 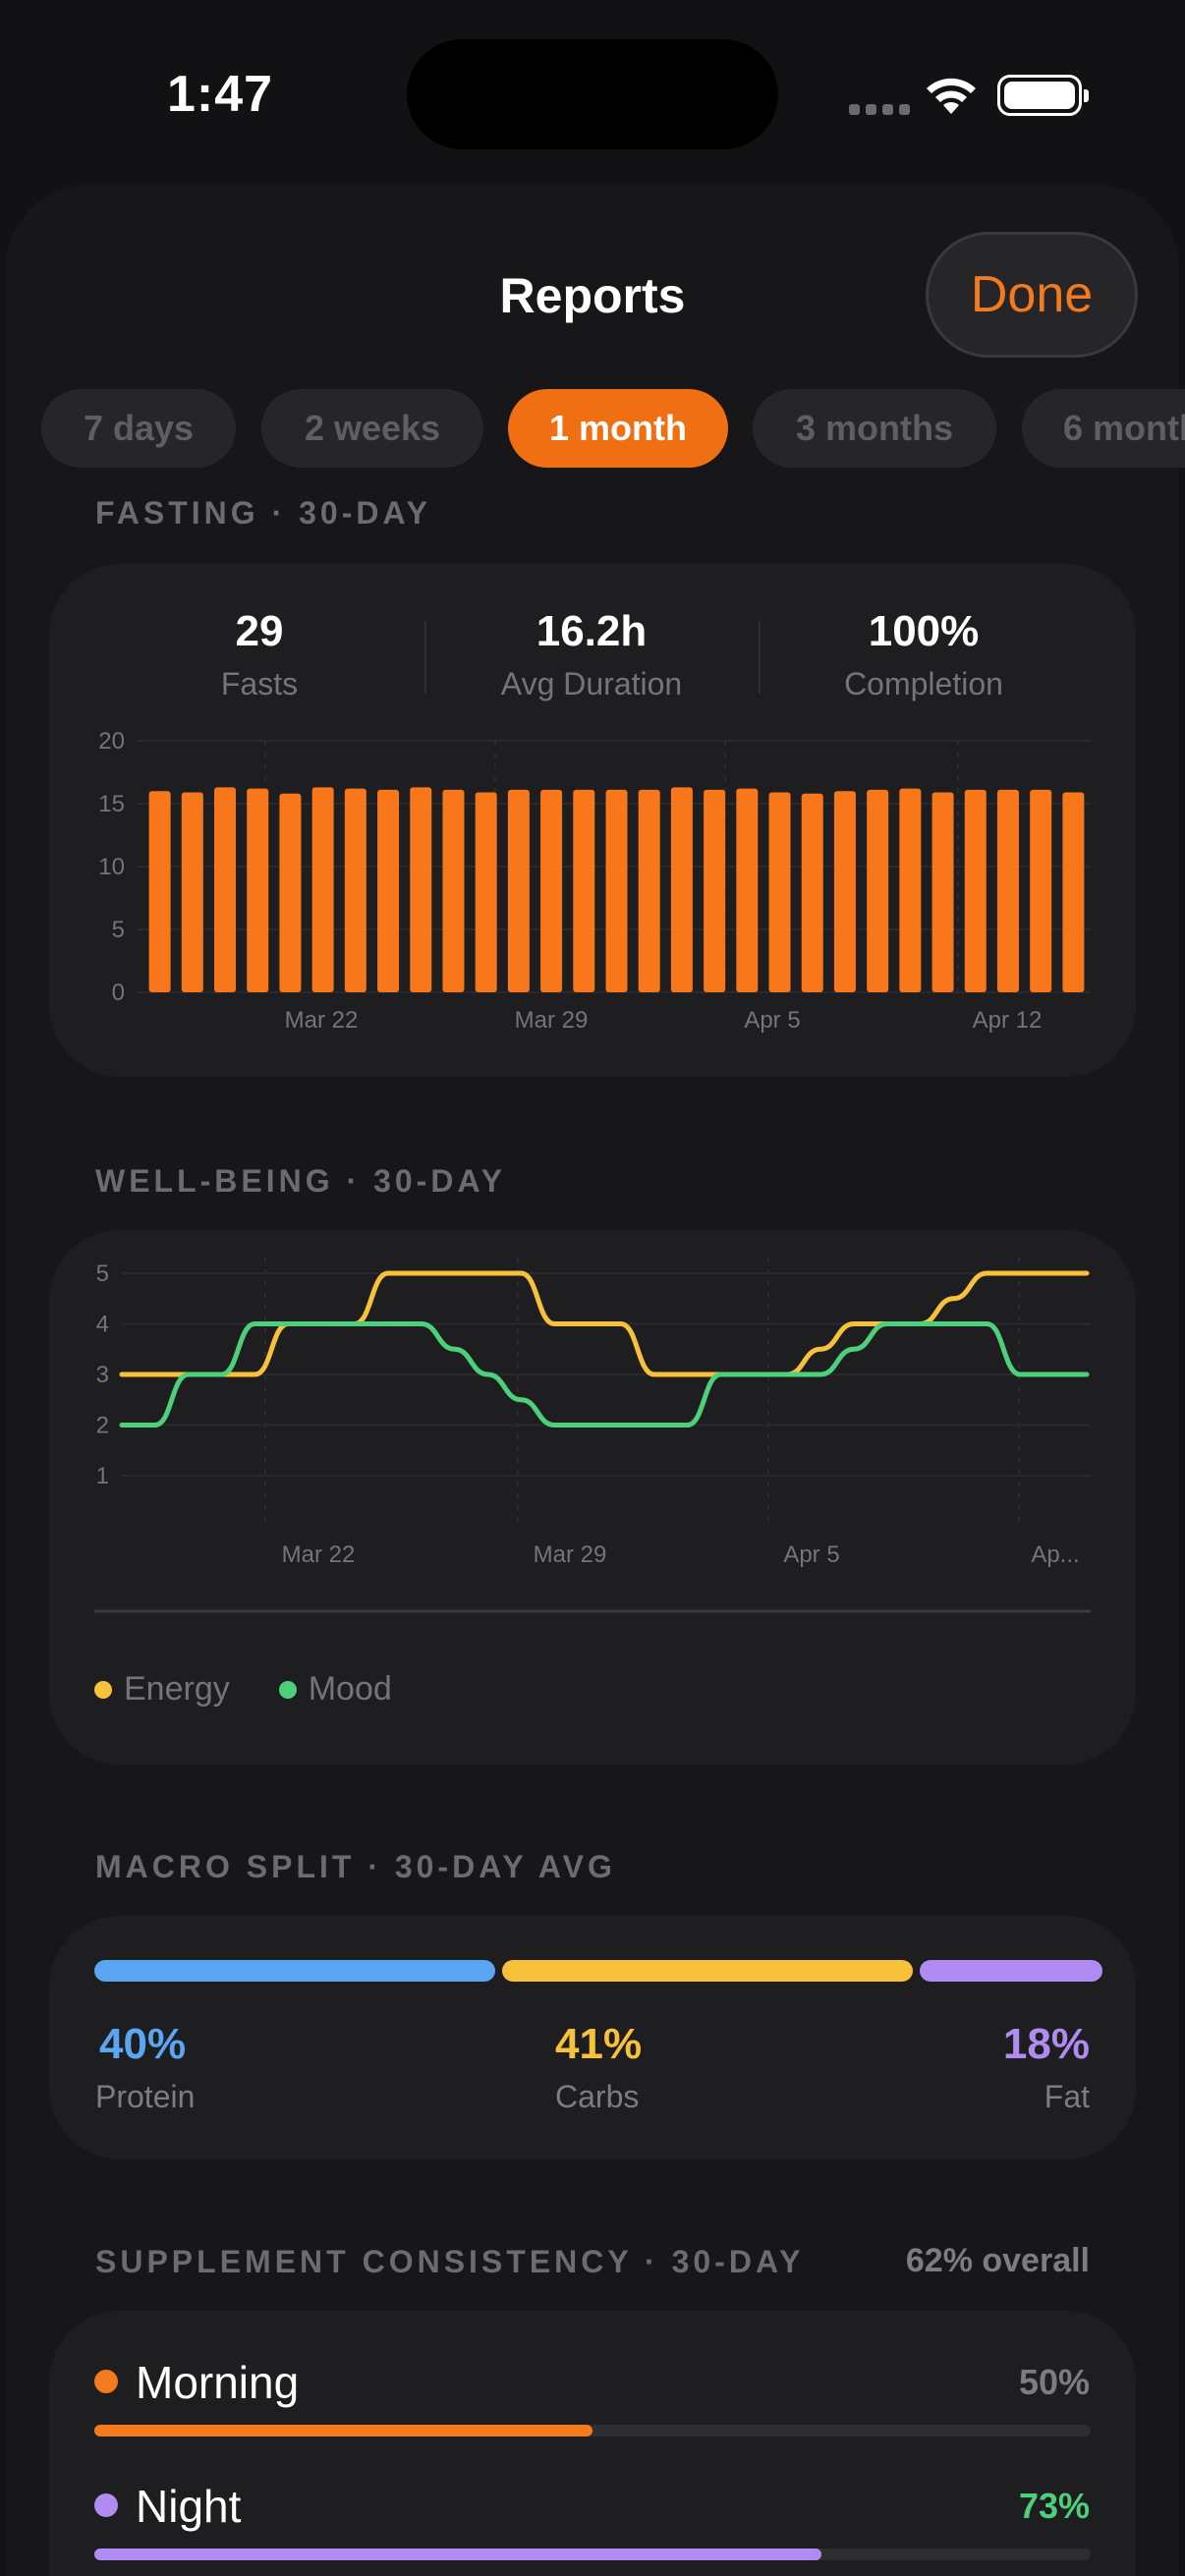 What do you see at coordinates (221, 94) in the screenshot?
I see `status-time: 1:47` at bounding box center [221, 94].